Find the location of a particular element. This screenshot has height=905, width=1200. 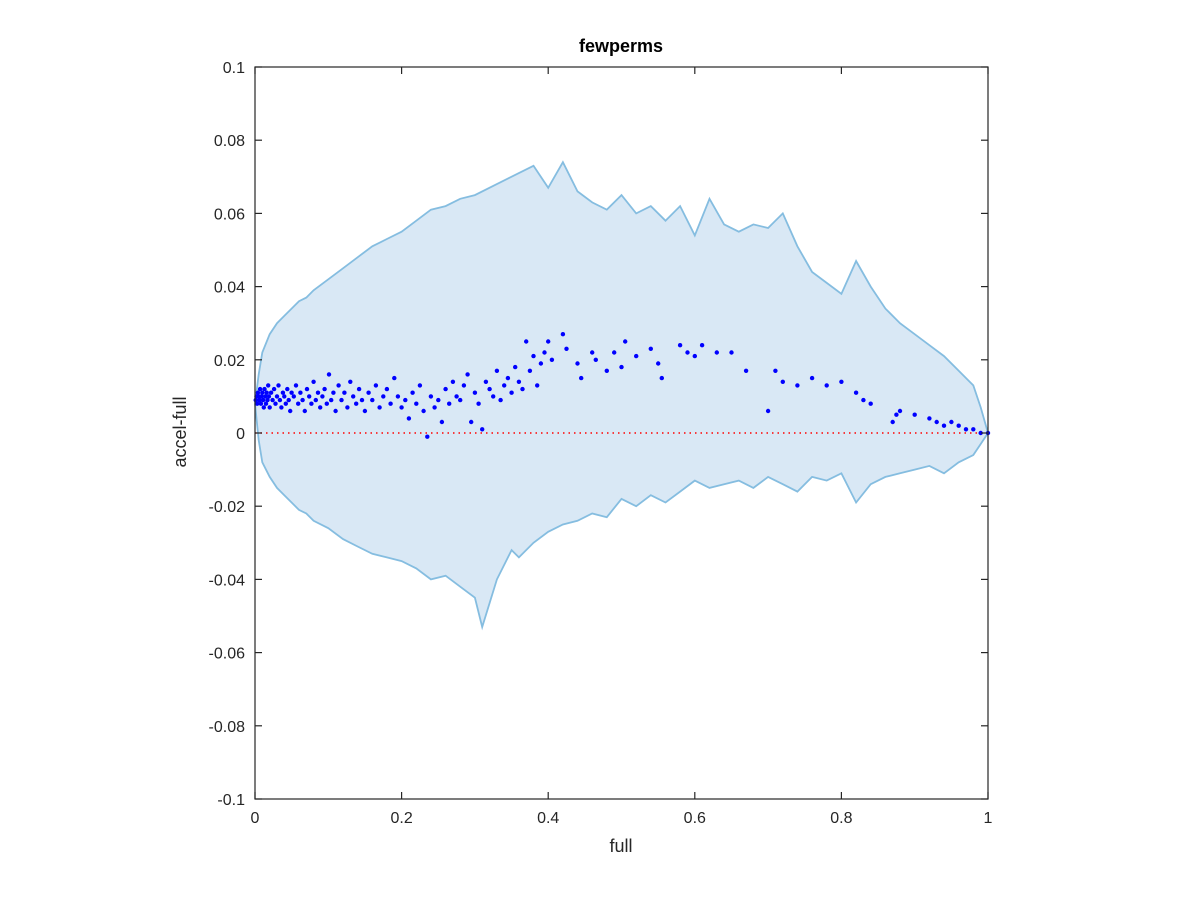

x-tick-label: 0.6 is located at coordinates (695, 818).